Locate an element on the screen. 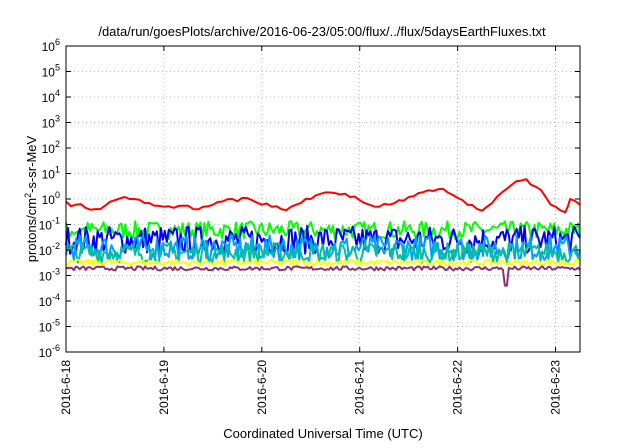  y-axis-label: protons/cm2-s-sr-MeV is located at coordinates (31, 198).